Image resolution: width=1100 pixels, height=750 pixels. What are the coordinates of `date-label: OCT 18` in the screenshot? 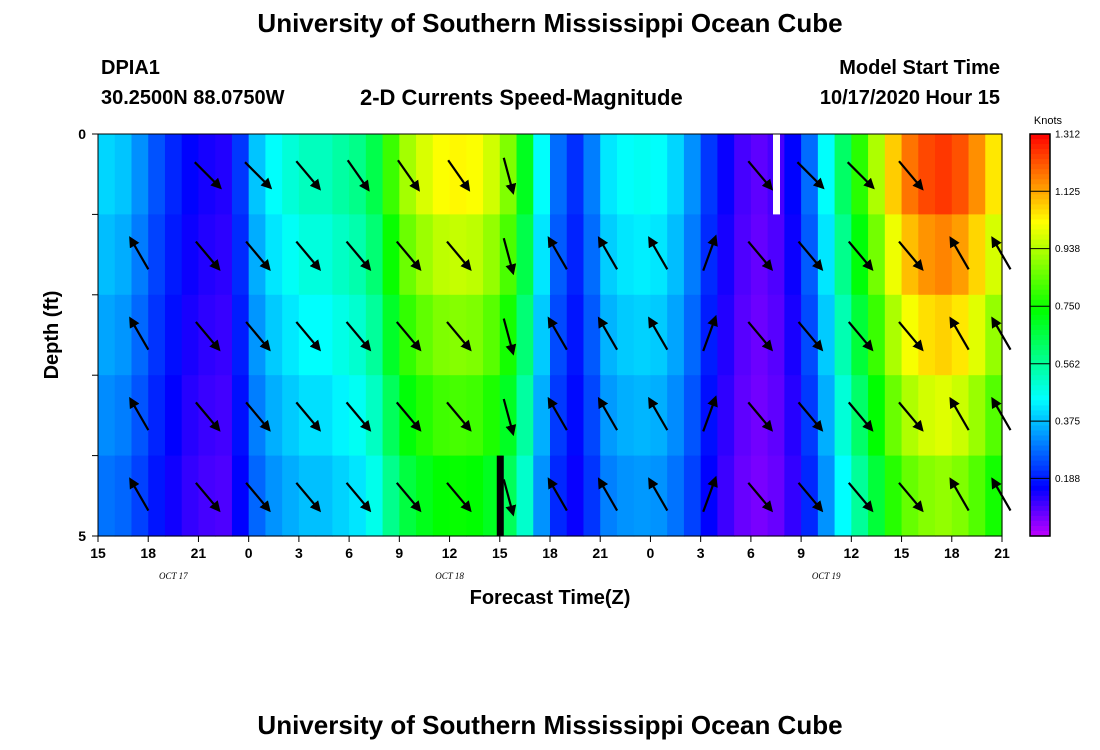 It's located at (449, 576).